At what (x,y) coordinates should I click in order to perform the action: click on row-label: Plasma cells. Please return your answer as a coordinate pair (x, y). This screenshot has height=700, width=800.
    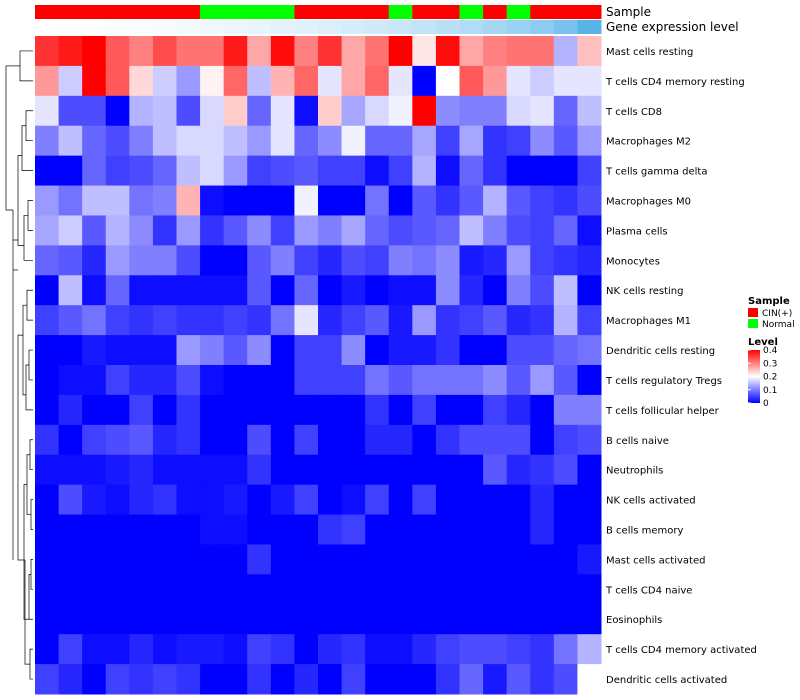
    Looking at the image, I should click on (637, 231).